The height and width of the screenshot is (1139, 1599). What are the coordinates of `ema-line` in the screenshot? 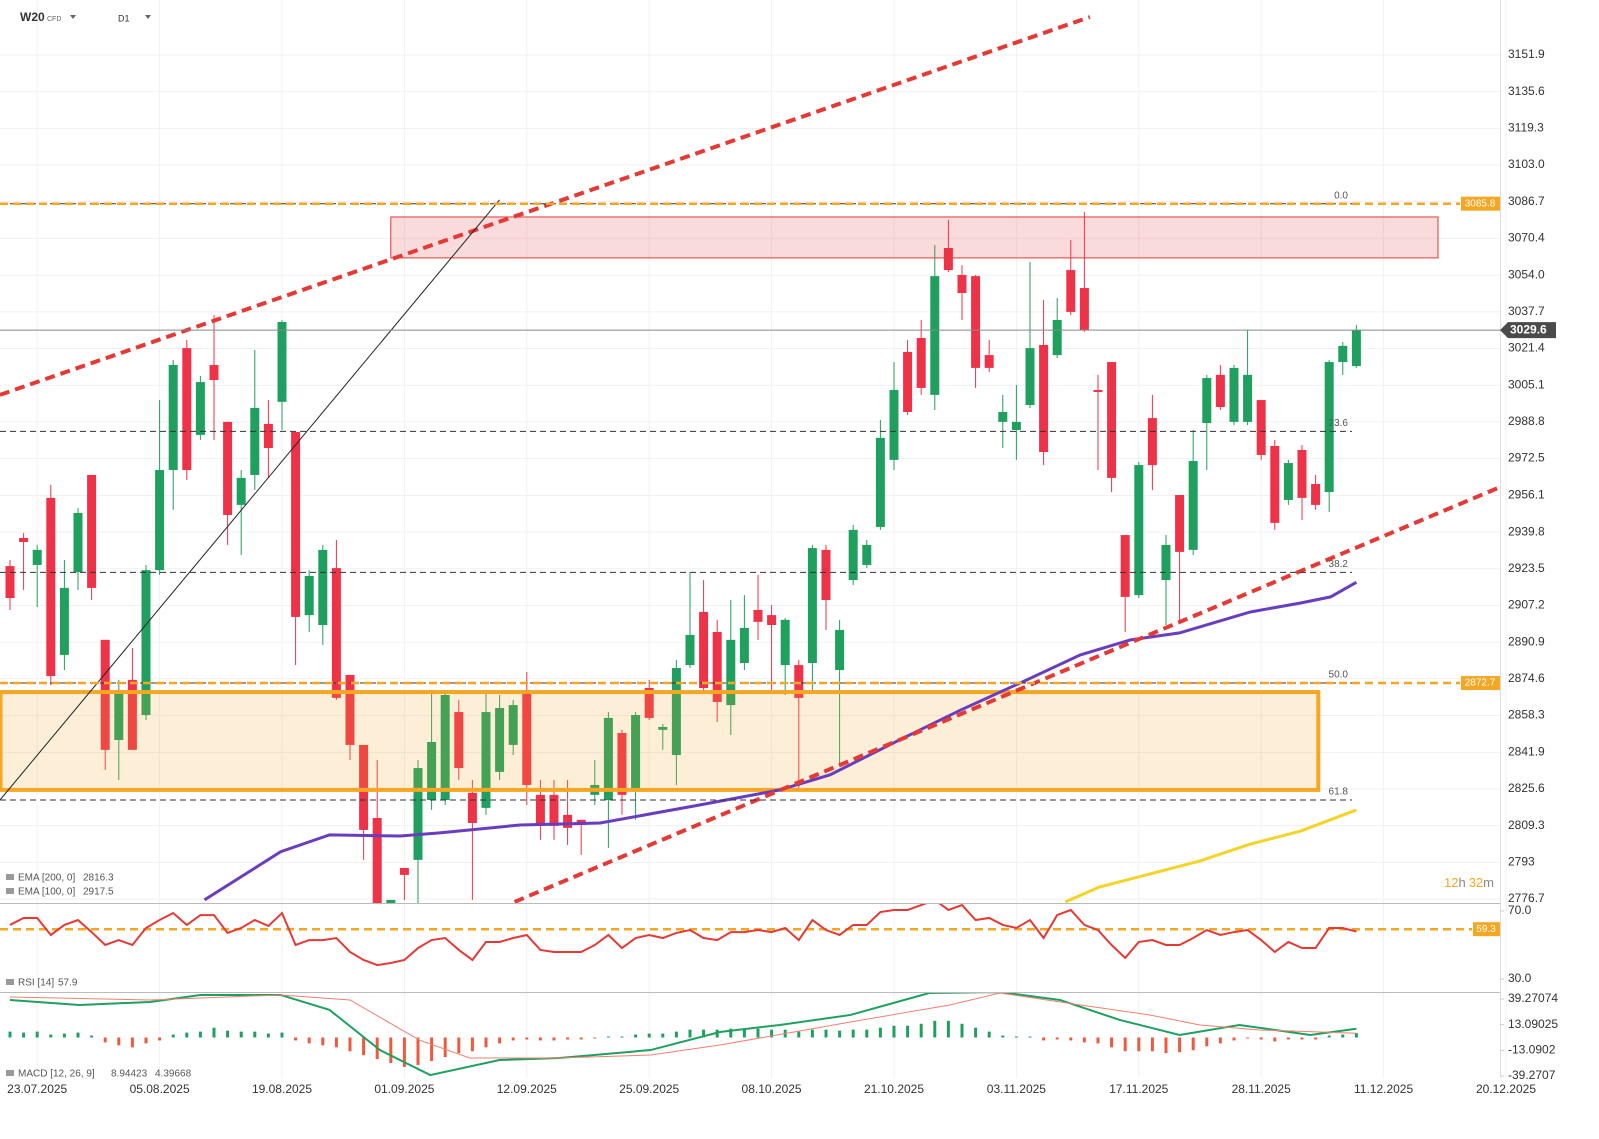 It's located at (1210, 855).